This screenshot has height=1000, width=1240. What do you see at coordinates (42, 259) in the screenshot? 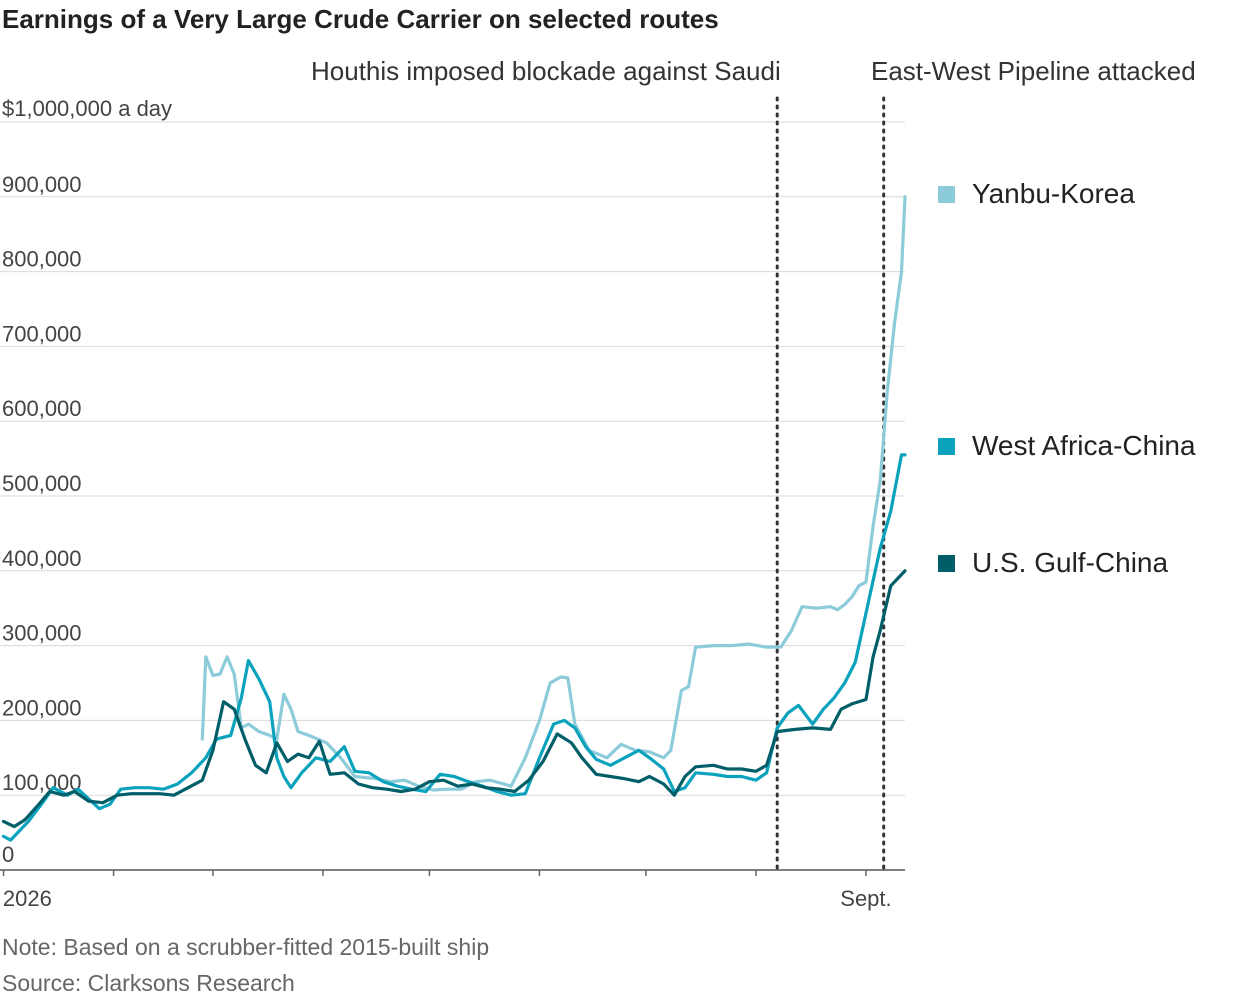
I see `y-tick-label: 800,000` at bounding box center [42, 259].